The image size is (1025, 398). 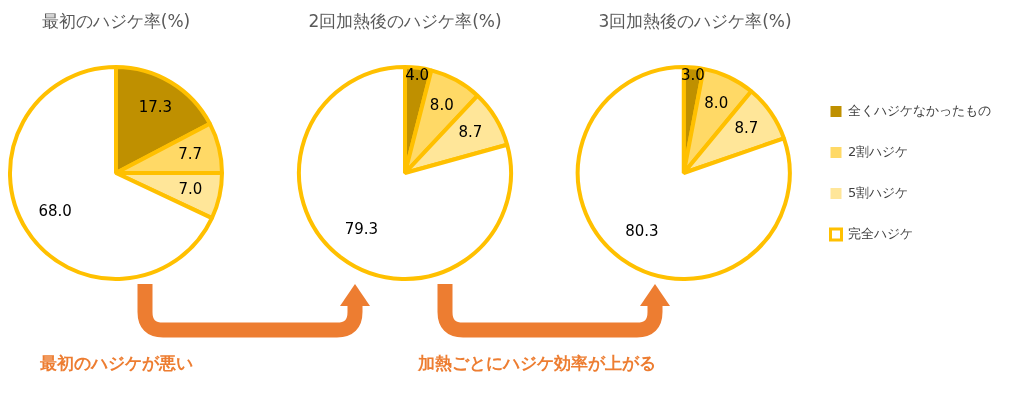 I want to click on text: 加熱ごとにハジケ効率が上がる, so click(x=537, y=363).